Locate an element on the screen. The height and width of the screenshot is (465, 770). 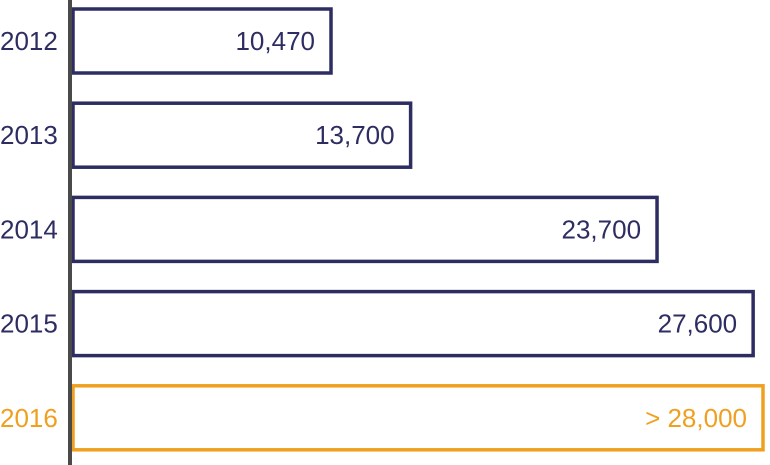
category-label-2013: 2013 is located at coordinates (29, 135).